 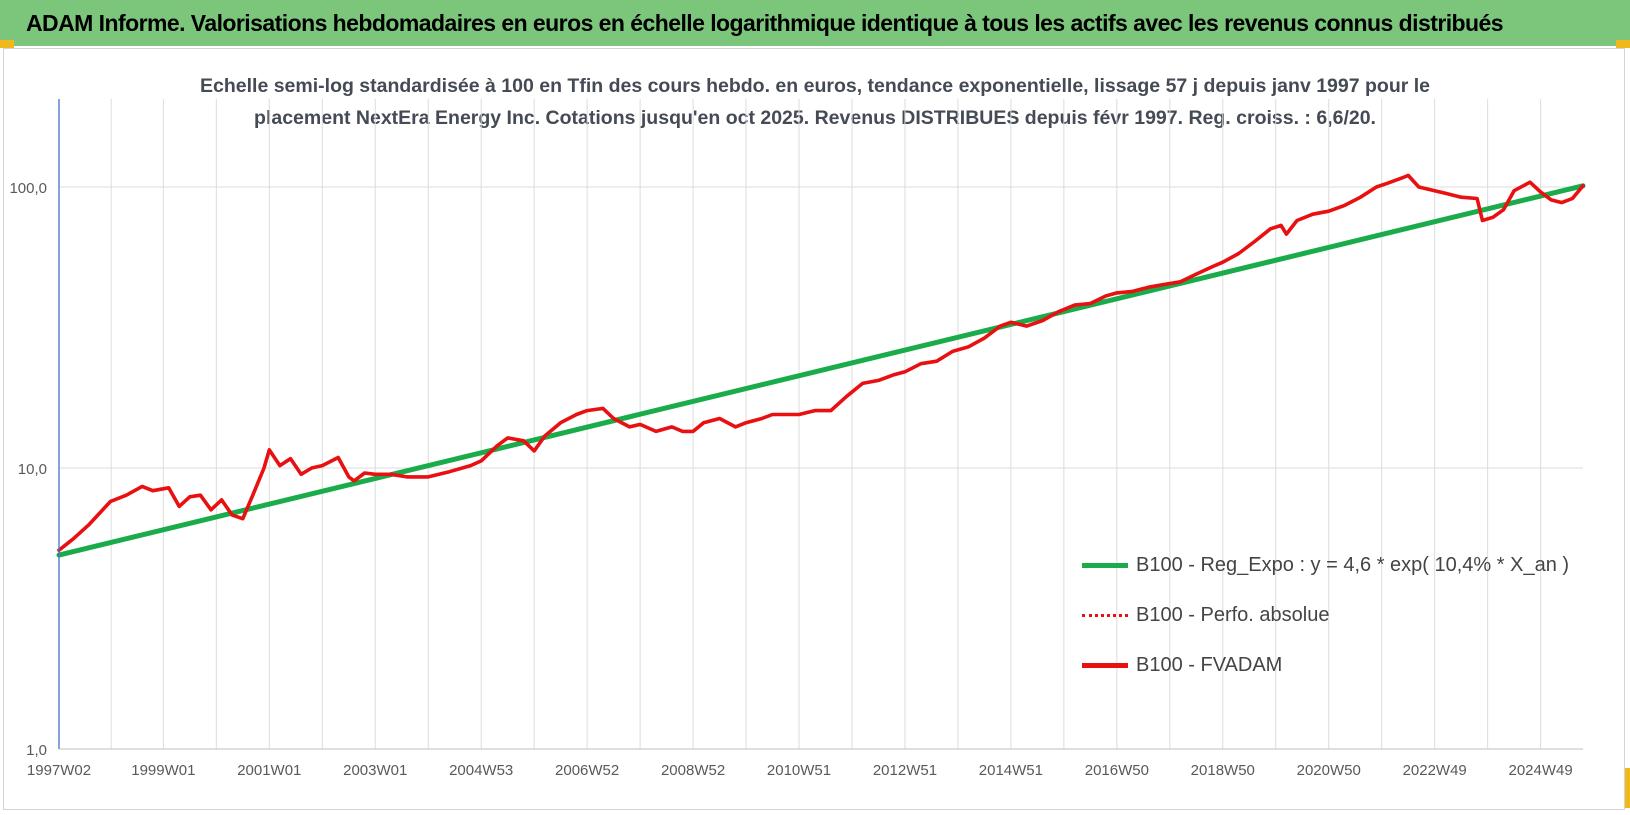 What do you see at coordinates (1325, 665) in the screenshot?
I see `legend-item-fvadam: B100 - FVADAM` at bounding box center [1325, 665].